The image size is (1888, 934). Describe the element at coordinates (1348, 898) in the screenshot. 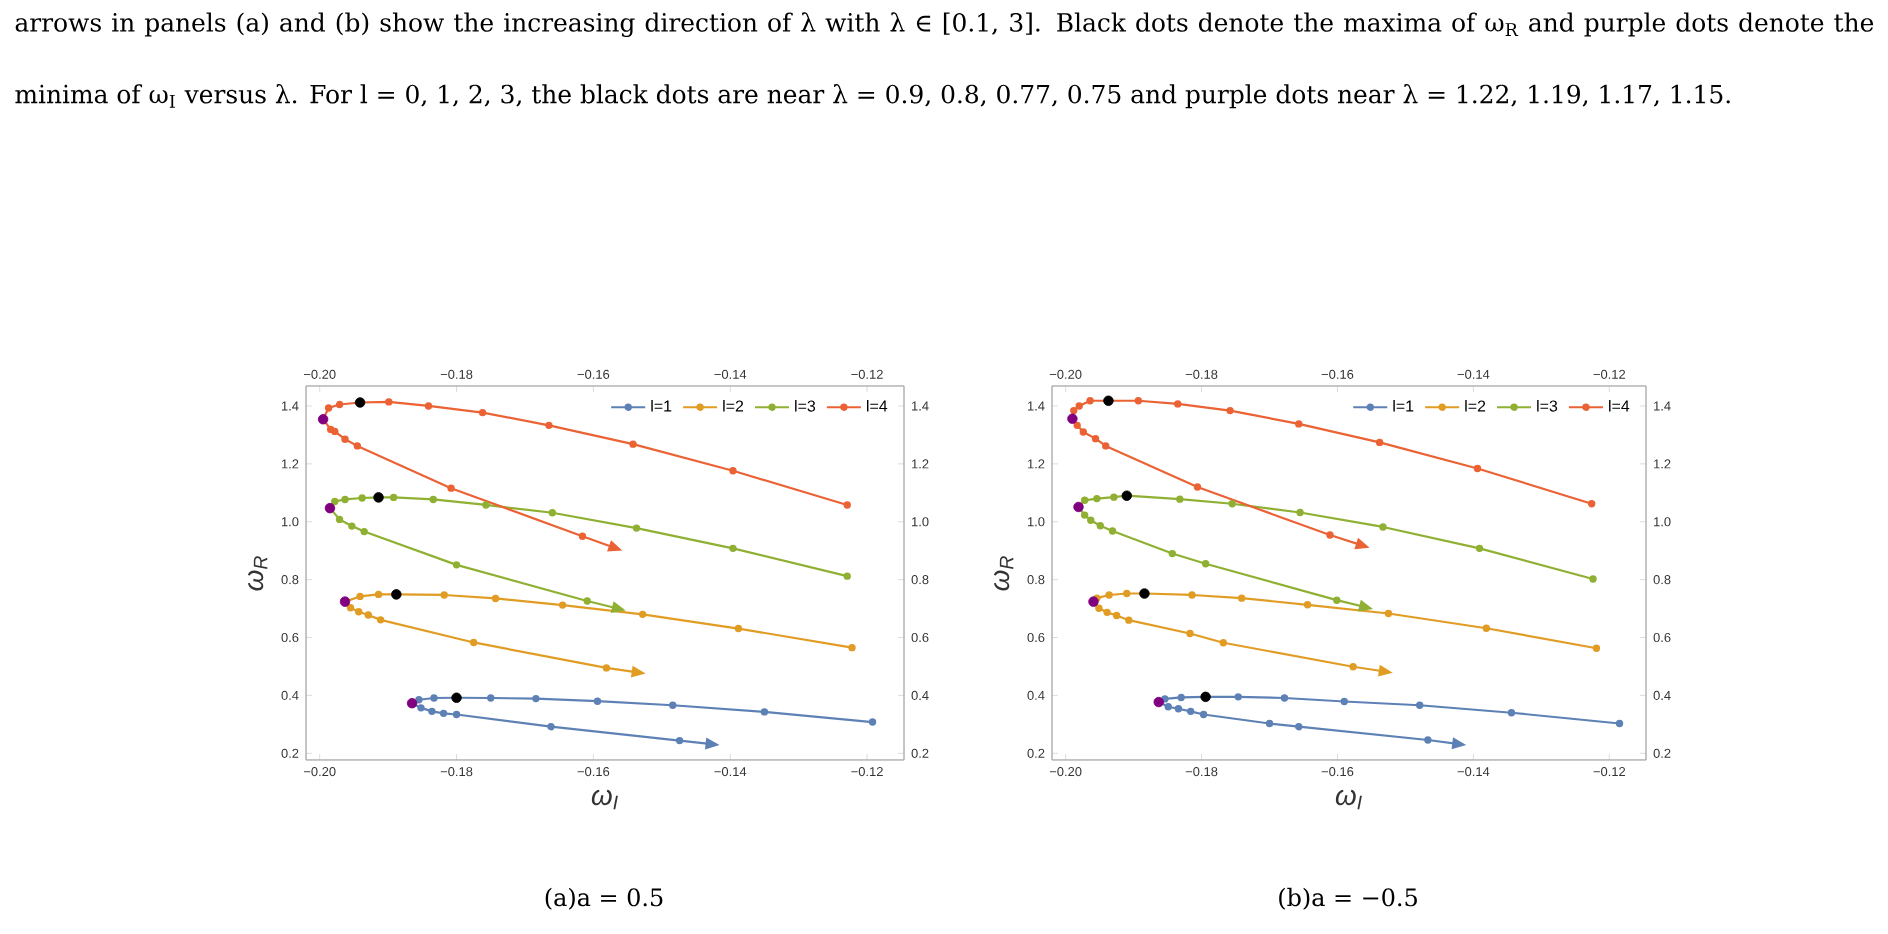

I see `text: (b)a = −0.5` at that location.